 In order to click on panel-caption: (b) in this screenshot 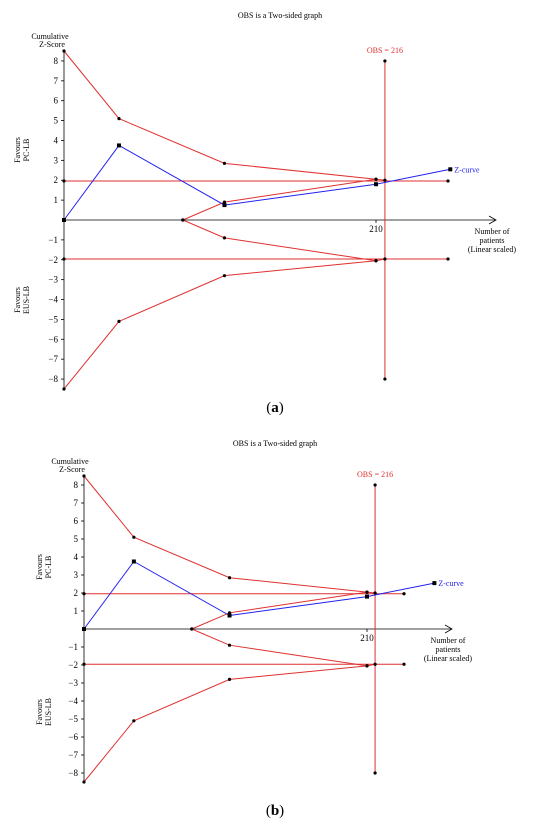, I will do `click(275, 811)`.